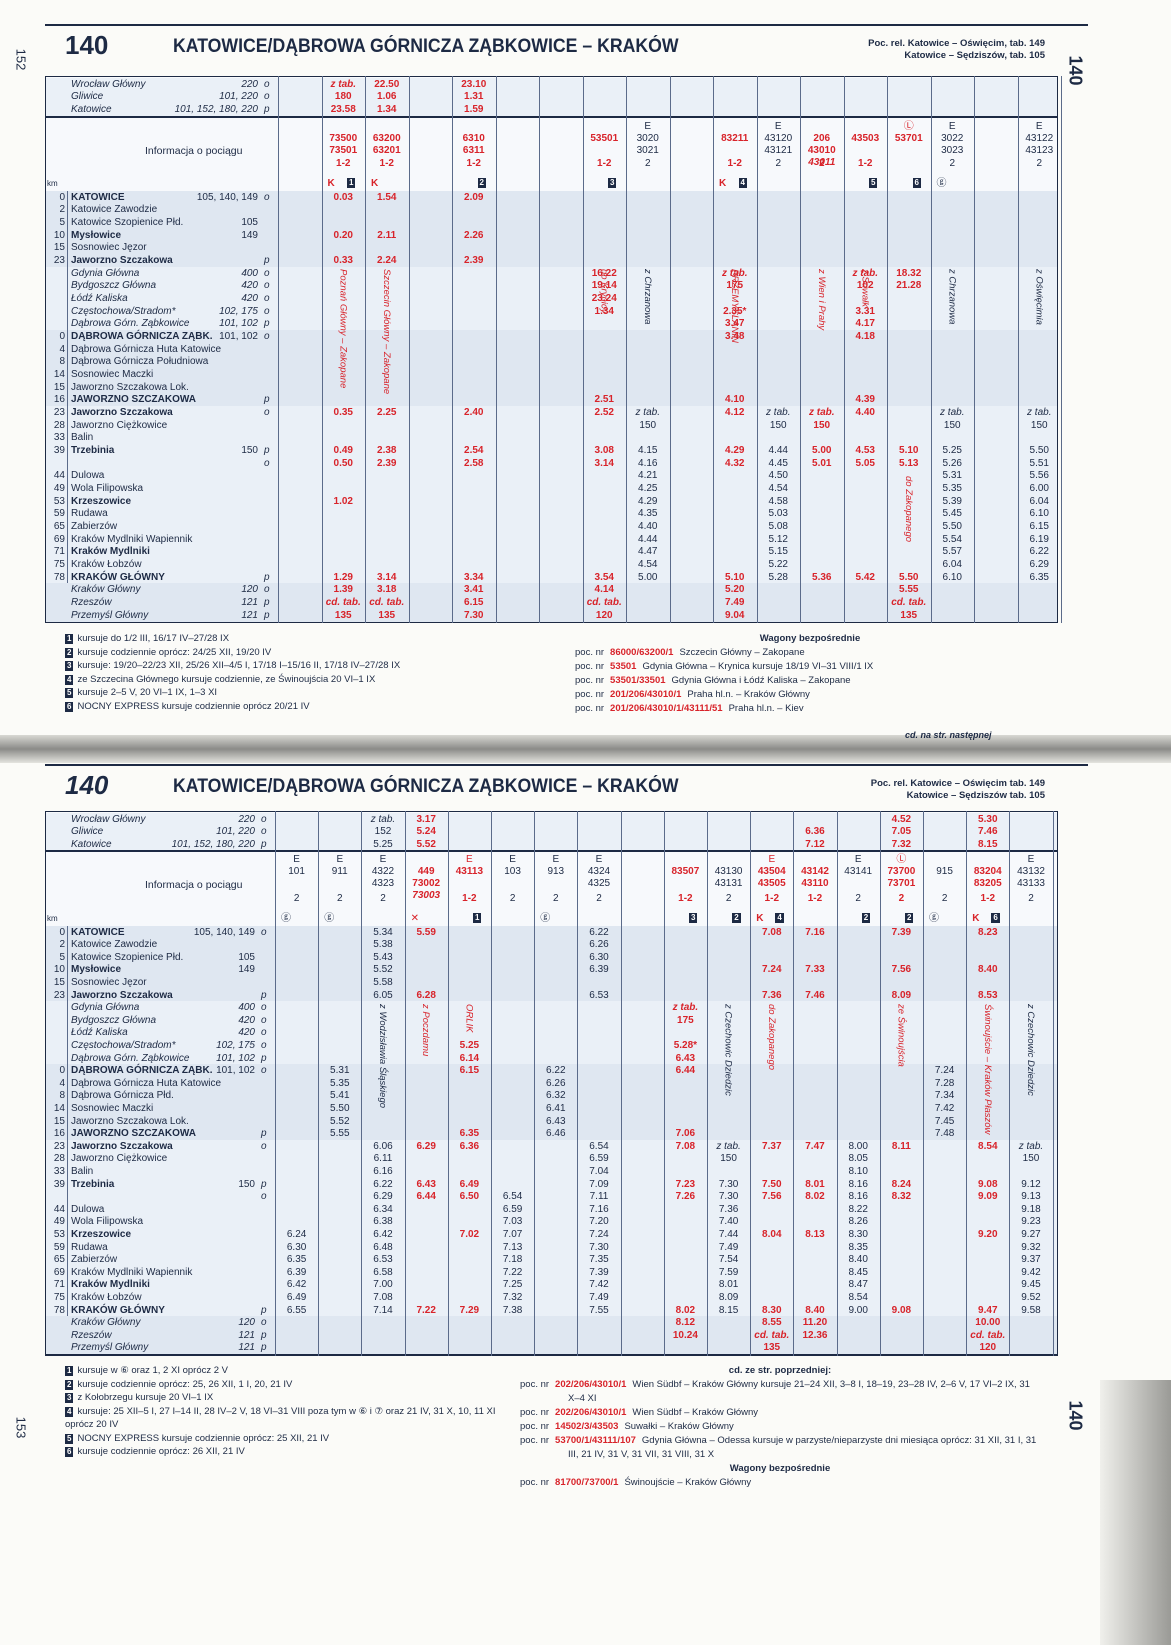 The image size is (1171, 1645). Describe the element at coordinates (112, 374) in the screenshot. I see `station-name: Sosnowiec Maczki` at that location.